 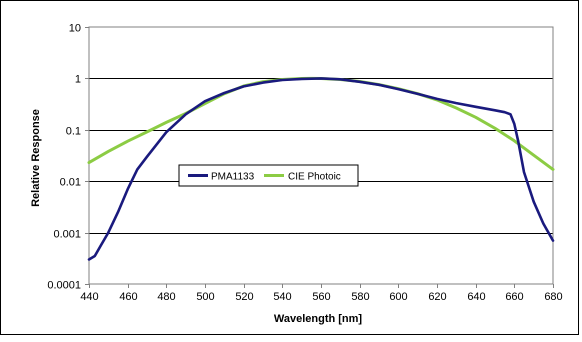 I want to click on y-tick-label: 0.01, so click(x=70, y=183).